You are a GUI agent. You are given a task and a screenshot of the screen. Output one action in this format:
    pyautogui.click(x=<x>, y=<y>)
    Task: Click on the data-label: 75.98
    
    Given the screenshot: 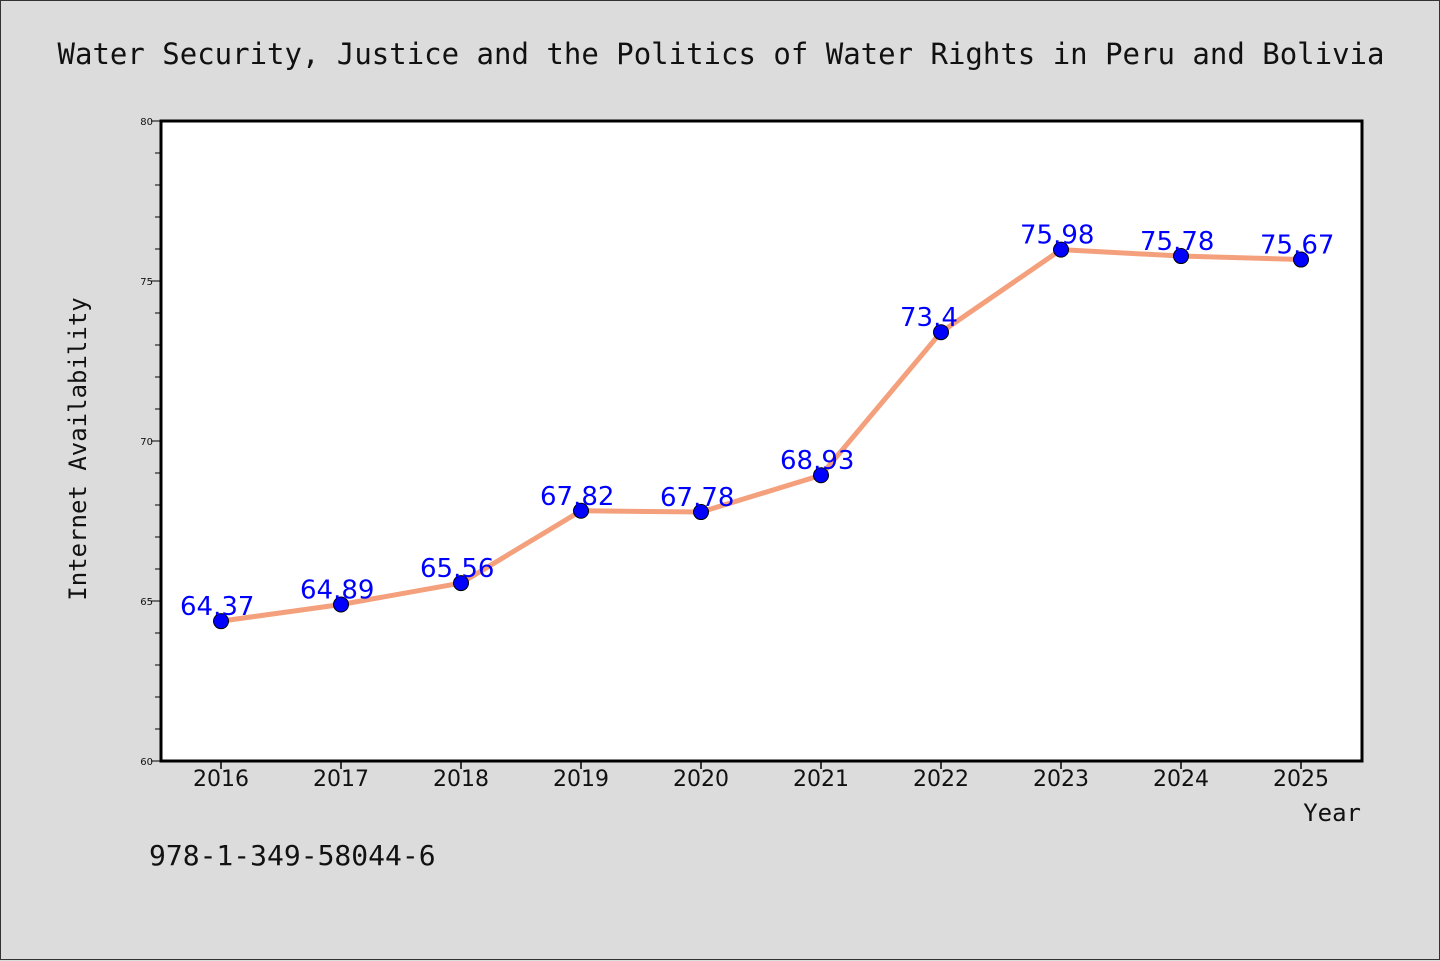 What is the action you would take?
    pyautogui.click(x=1057, y=236)
    